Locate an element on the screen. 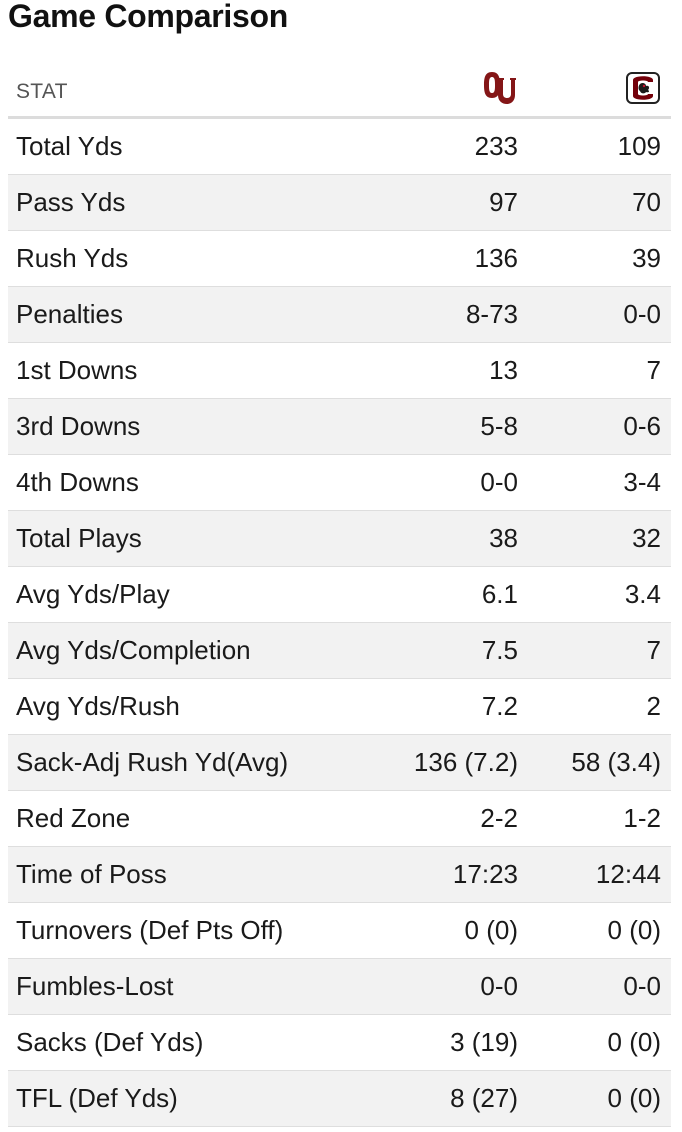  table-row: 4th Downs 0-0 3-4 is located at coordinates (339, 483).